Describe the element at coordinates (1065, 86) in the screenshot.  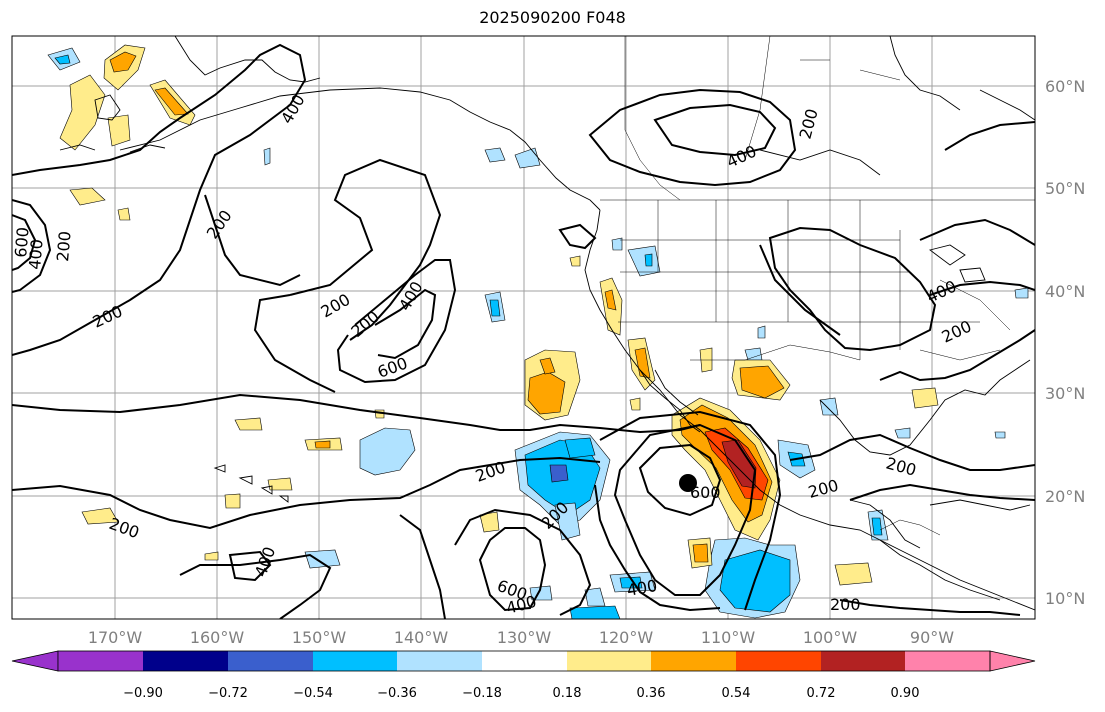
I see `lat-label: 60°N` at that location.